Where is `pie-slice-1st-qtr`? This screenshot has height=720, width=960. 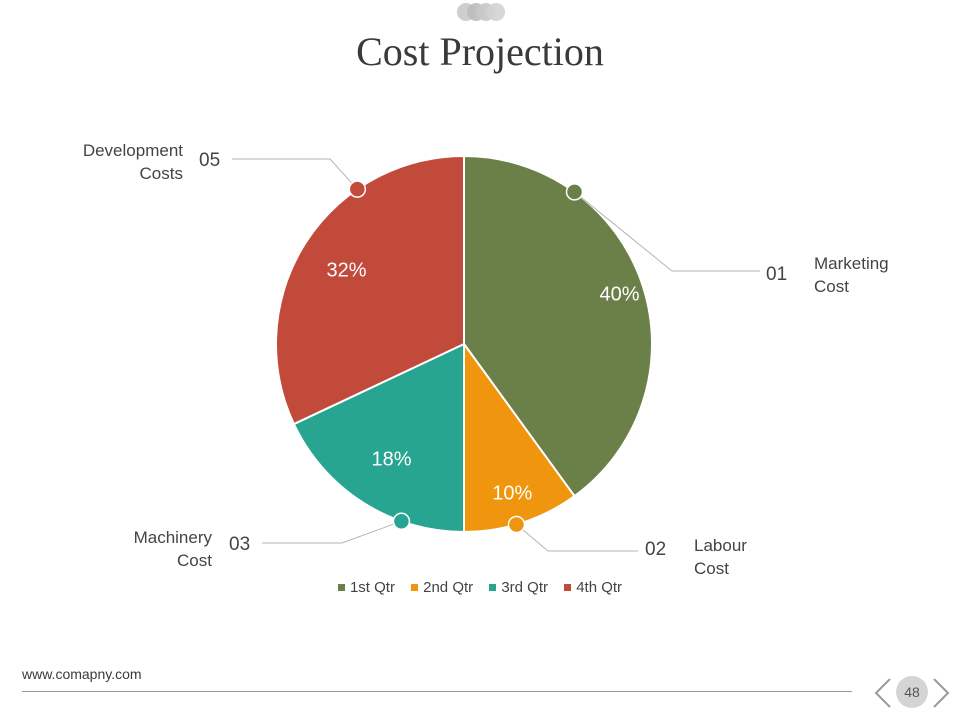 pie-slice-1st-qtr is located at coordinates (558, 326).